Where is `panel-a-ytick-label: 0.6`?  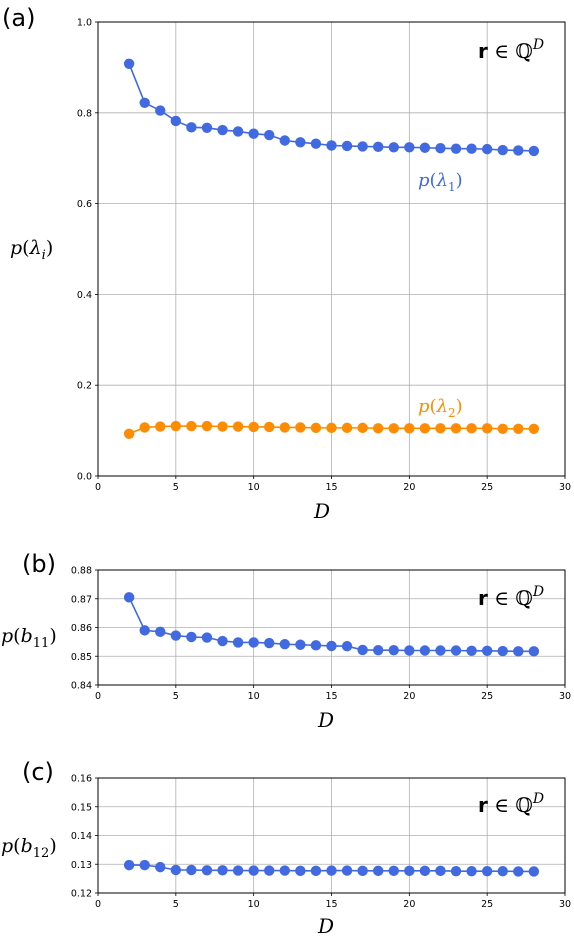
panel-a-ytick-label: 0.6 is located at coordinates (84, 204).